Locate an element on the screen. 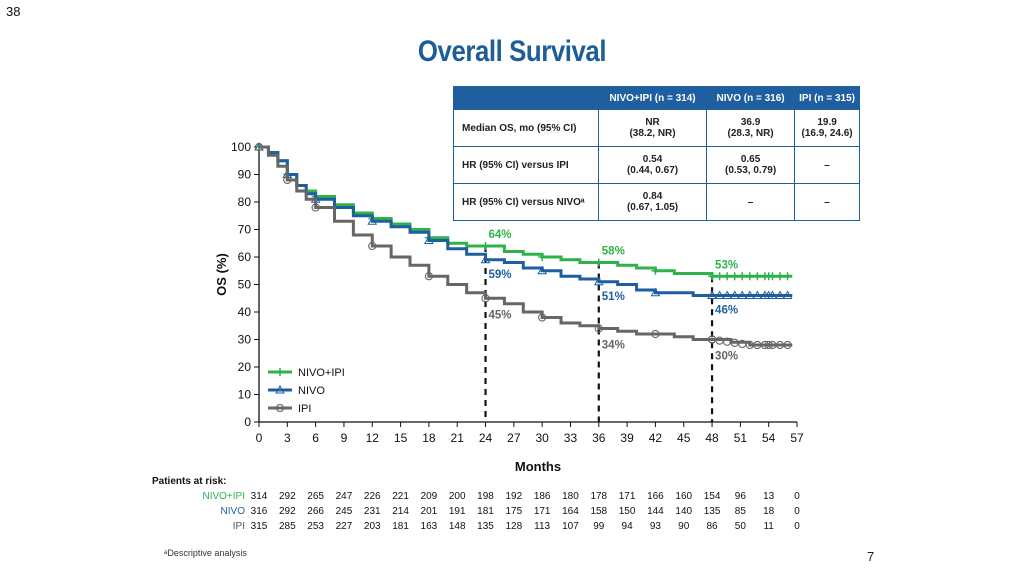 This screenshot has width=1024, height=576. x-tick-label: 27 is located at coordinates (514, 438).